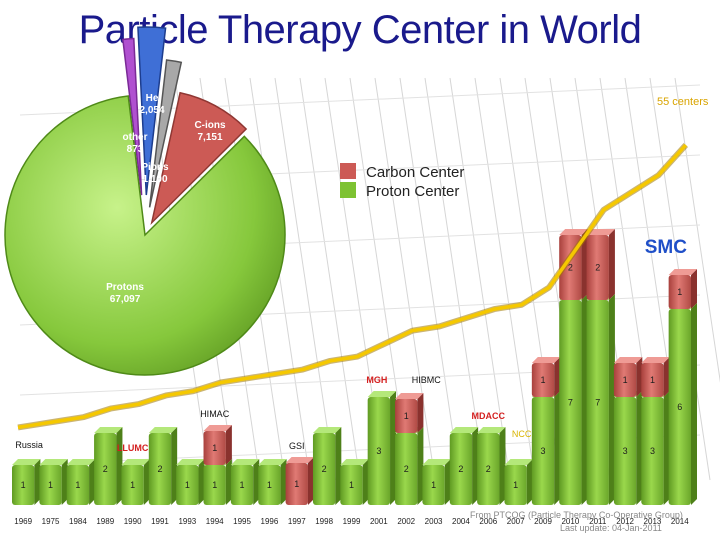 This screenshot has height=538, width=720. What do you see at coordinates (299, 460) in the screenshot?
I see `bar-carbon-1997-top` at bounding box center [299, 460].